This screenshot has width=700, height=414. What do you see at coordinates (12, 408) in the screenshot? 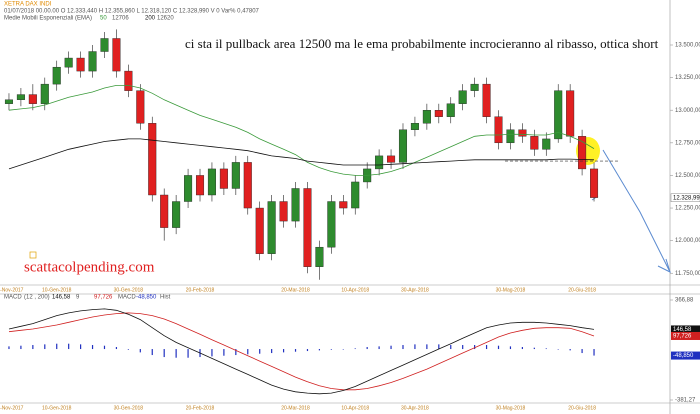
I see `x-tick-label: 20-Nov-2017` at bounding box center [12, 408].